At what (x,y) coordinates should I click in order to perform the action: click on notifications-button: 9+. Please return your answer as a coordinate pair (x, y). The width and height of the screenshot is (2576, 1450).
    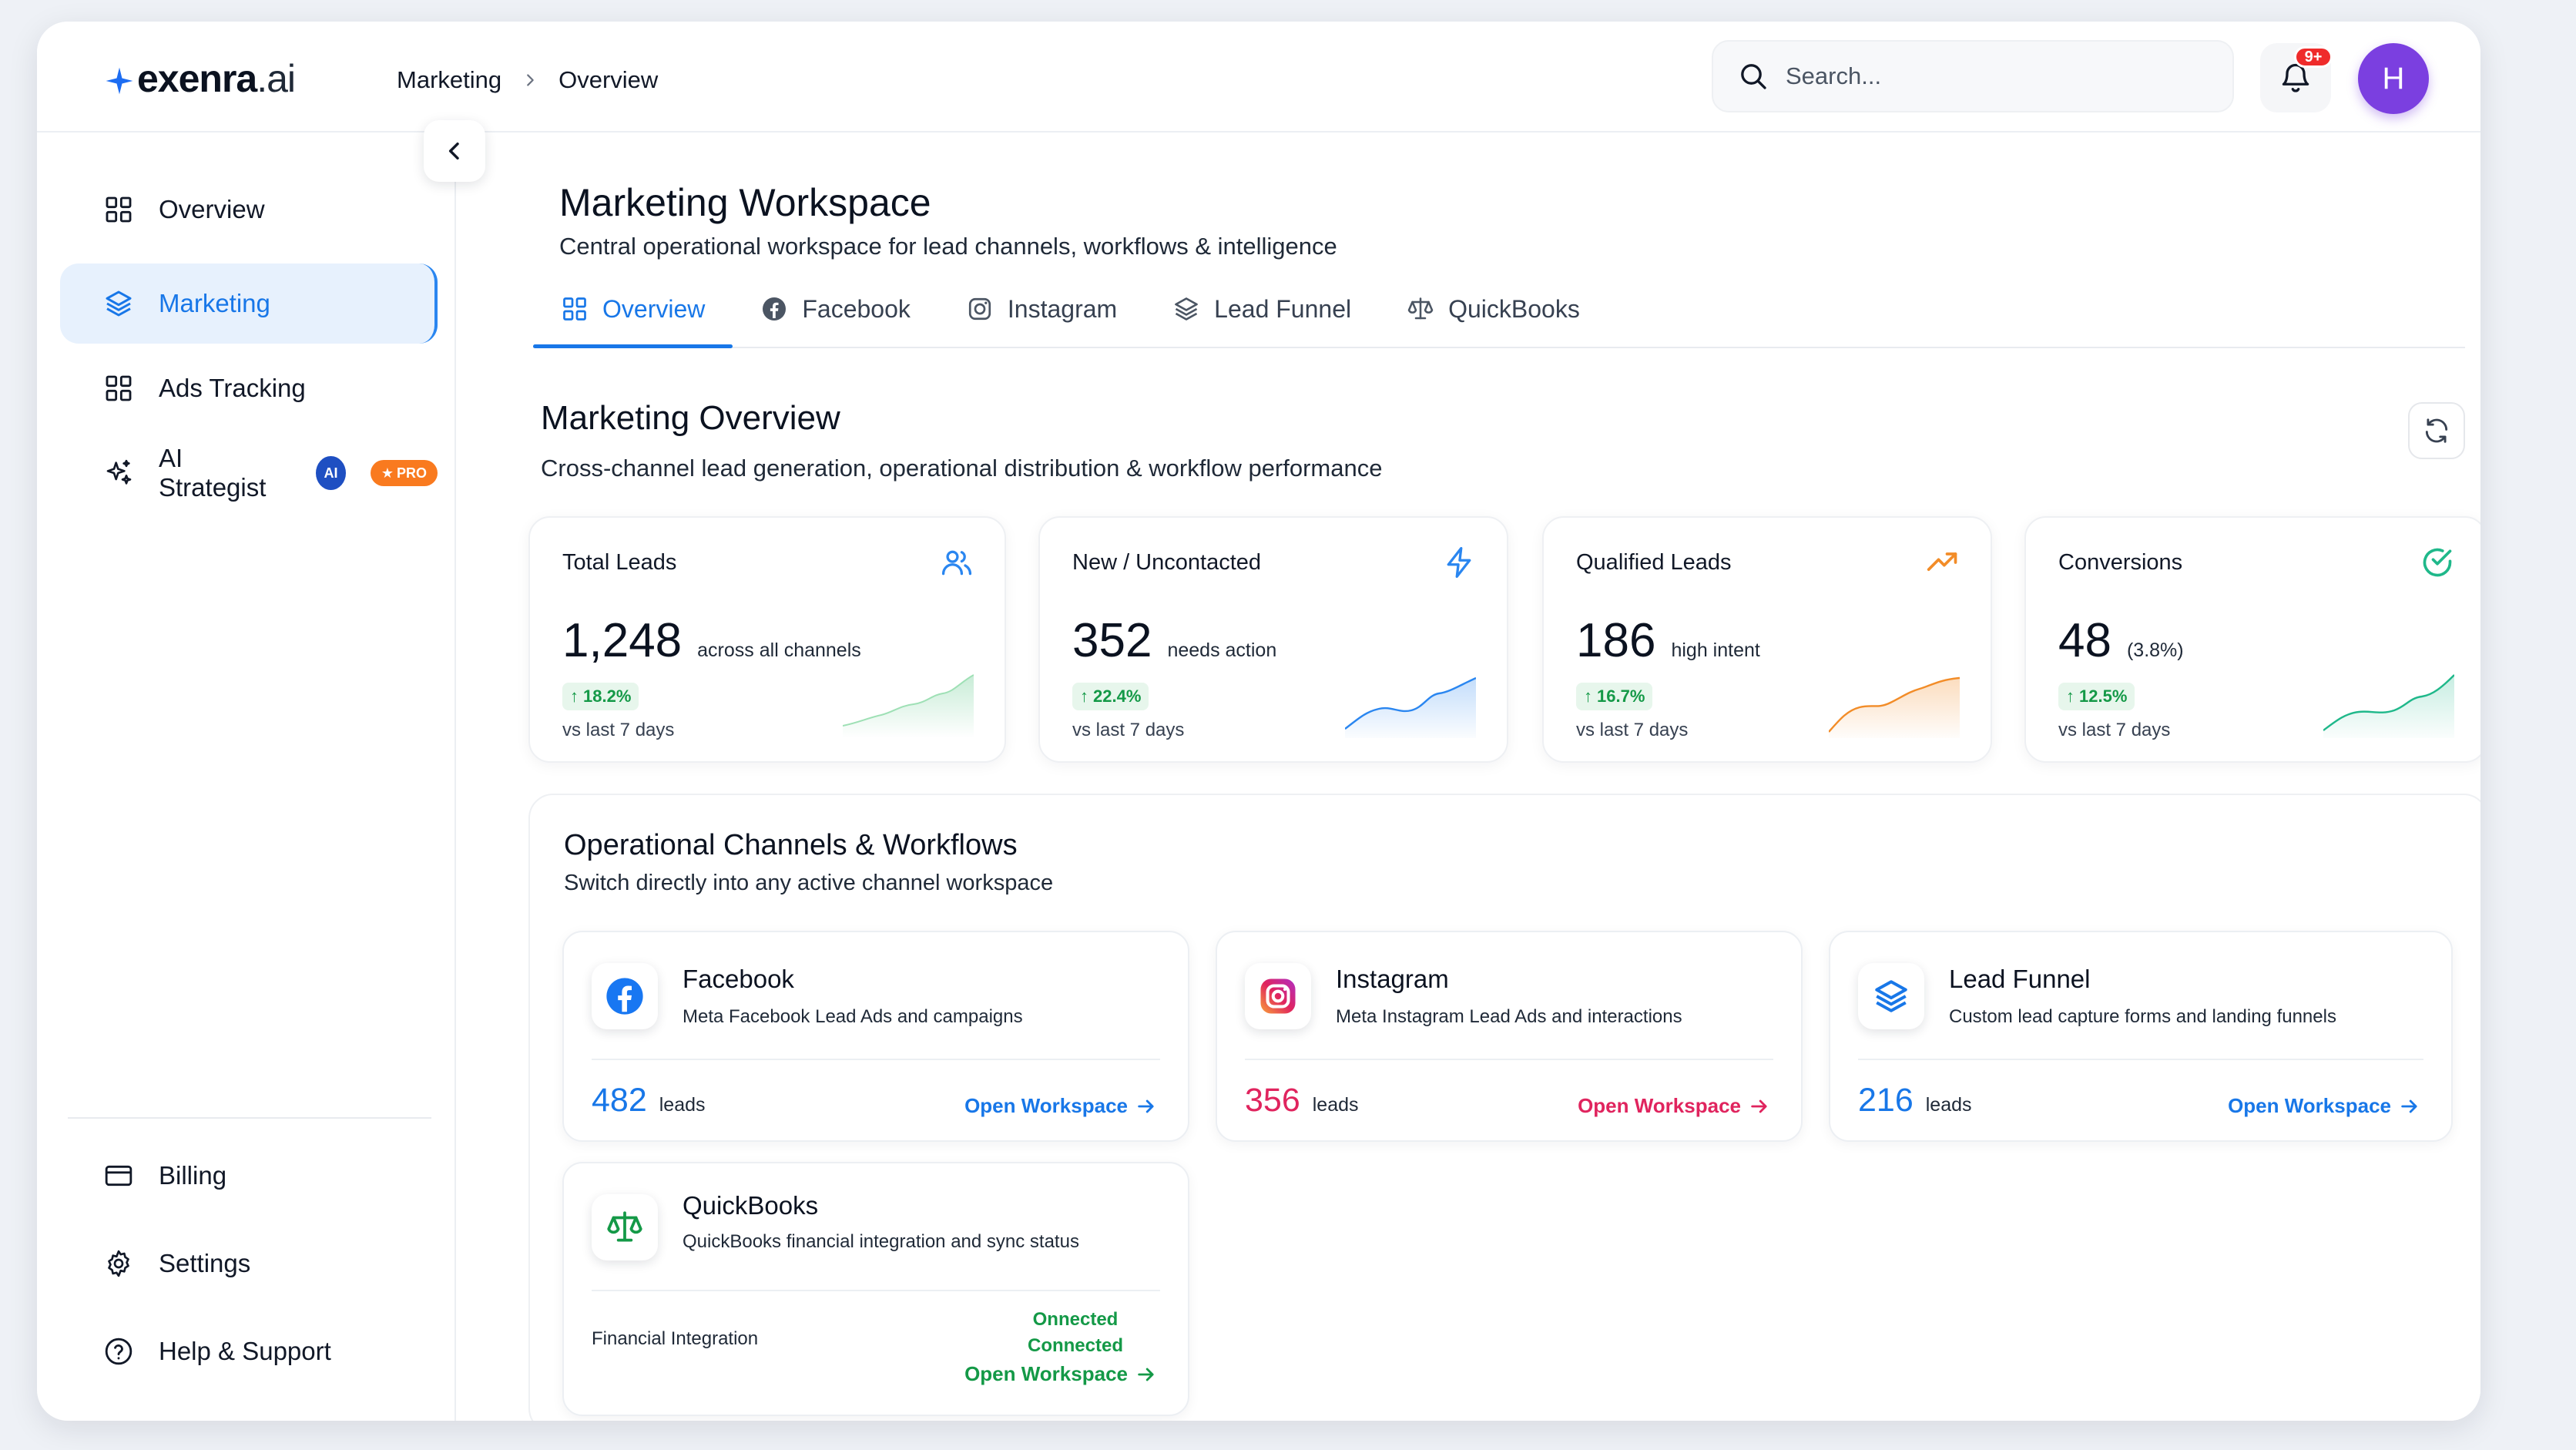
    Looking at the image, I should click on (2296, 77).